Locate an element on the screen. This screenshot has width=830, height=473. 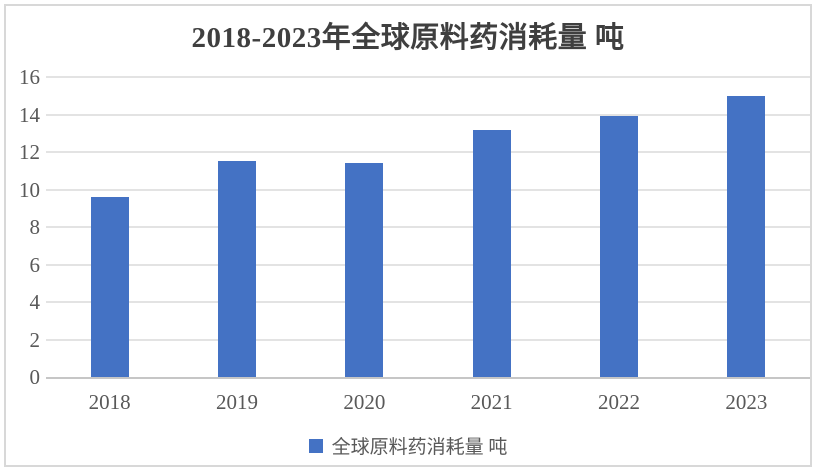
y-axis-tick-label-14: 14 is located at coordinates (29, 114).